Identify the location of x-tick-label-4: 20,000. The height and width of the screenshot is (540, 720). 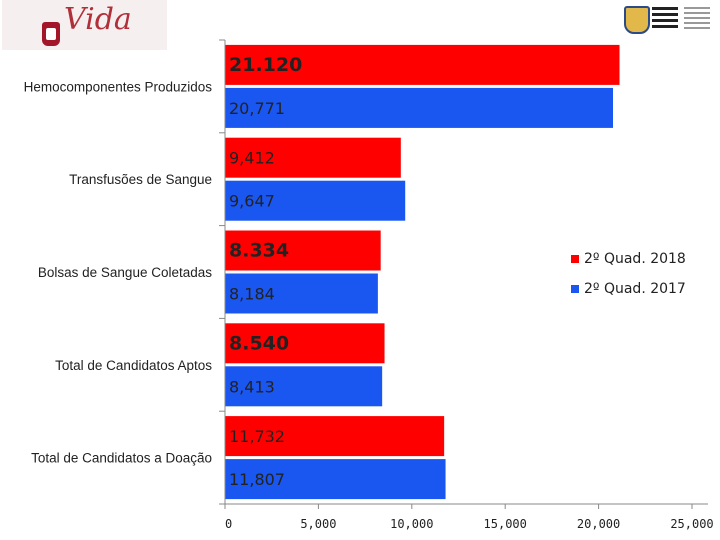
(598, 524).